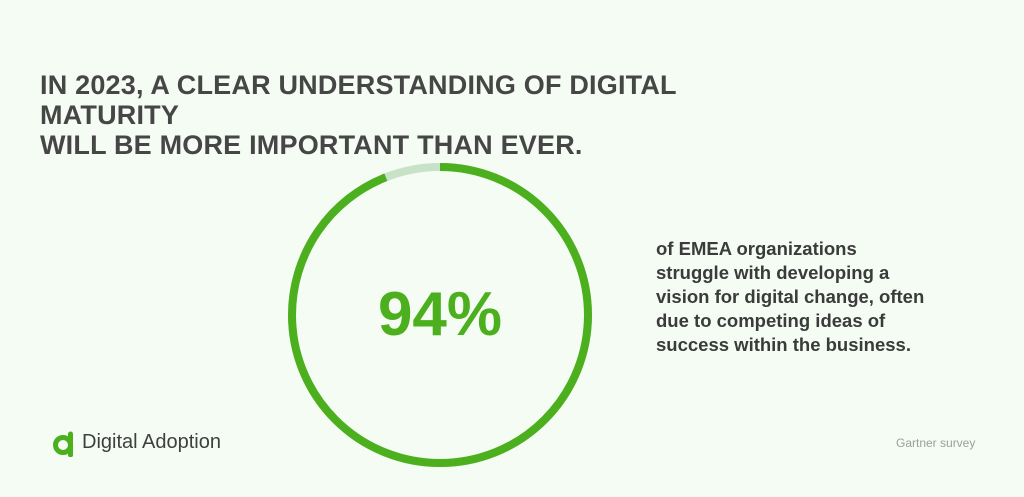  What do you see at coordinates (783, 344) in the screenshot?
I see `stat-description-line: success within the business.` at bounding box center [783, 344].